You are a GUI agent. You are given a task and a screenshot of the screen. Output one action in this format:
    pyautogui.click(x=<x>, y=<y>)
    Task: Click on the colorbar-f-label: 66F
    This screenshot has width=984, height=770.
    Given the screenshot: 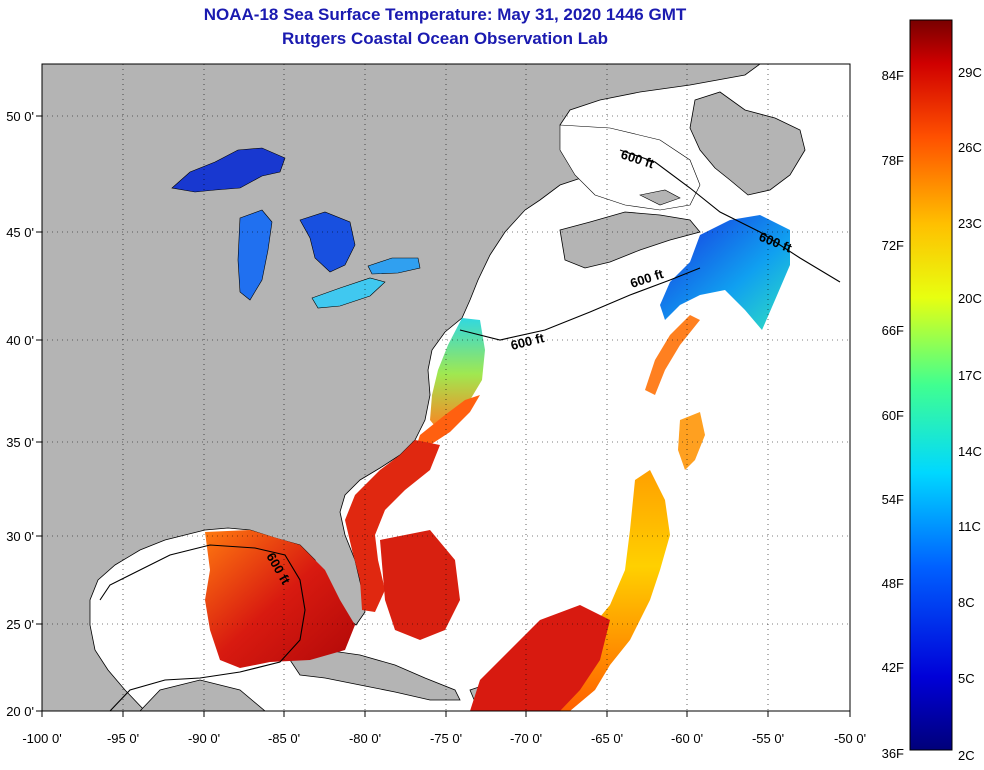 What is the action you would take?
    pyautogui.click(x=893, y=330)
    